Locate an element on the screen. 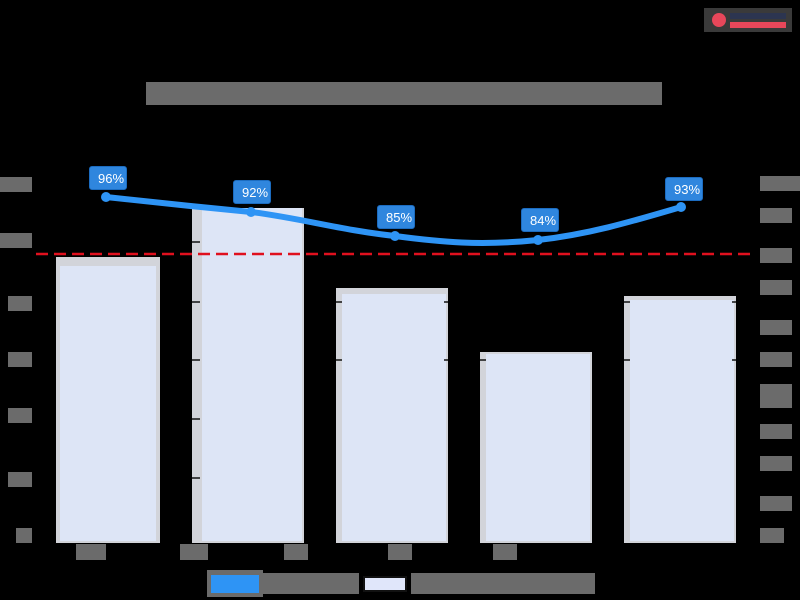 The image size is (800, 600). chart-title: Redacted chart title is located at coordinates (404, 93).